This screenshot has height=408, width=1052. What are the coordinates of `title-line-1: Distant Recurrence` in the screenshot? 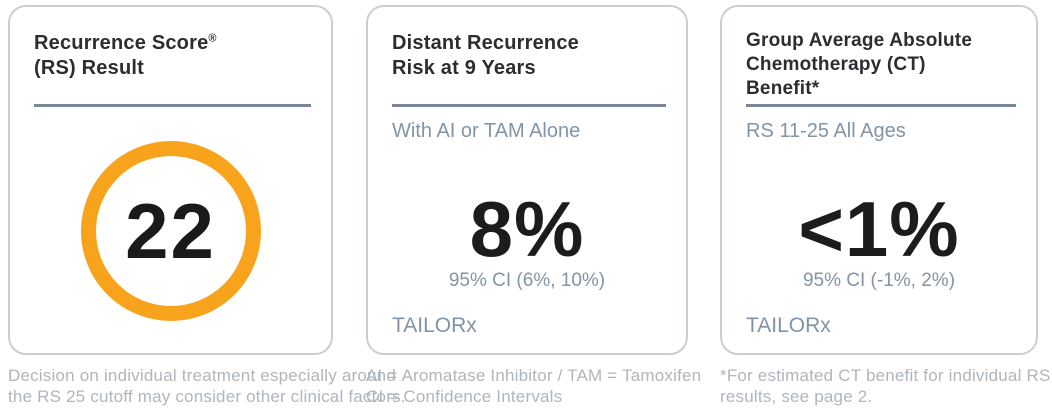 It's located at (485, 43).